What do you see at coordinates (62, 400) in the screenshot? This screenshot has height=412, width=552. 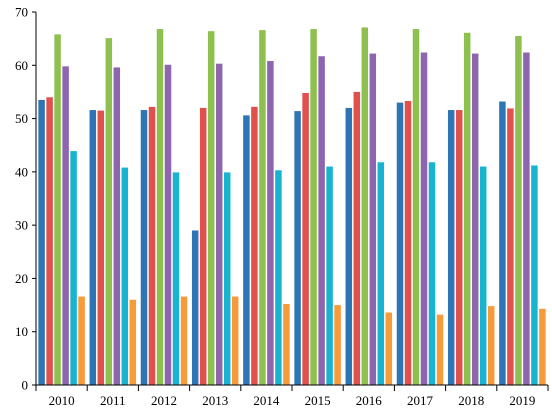 I see `x-tick-label-2010: 2010` at bounding box center [62, 400].